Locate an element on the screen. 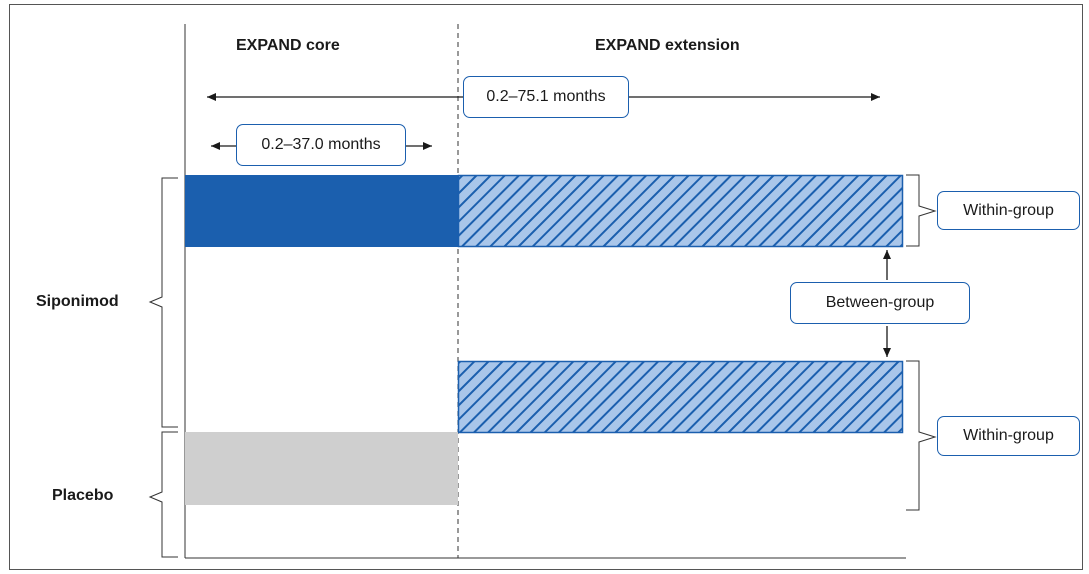 This screenshot has height=574, width=1089. placebo-label: Placebo is located at coordinates (83, 495).